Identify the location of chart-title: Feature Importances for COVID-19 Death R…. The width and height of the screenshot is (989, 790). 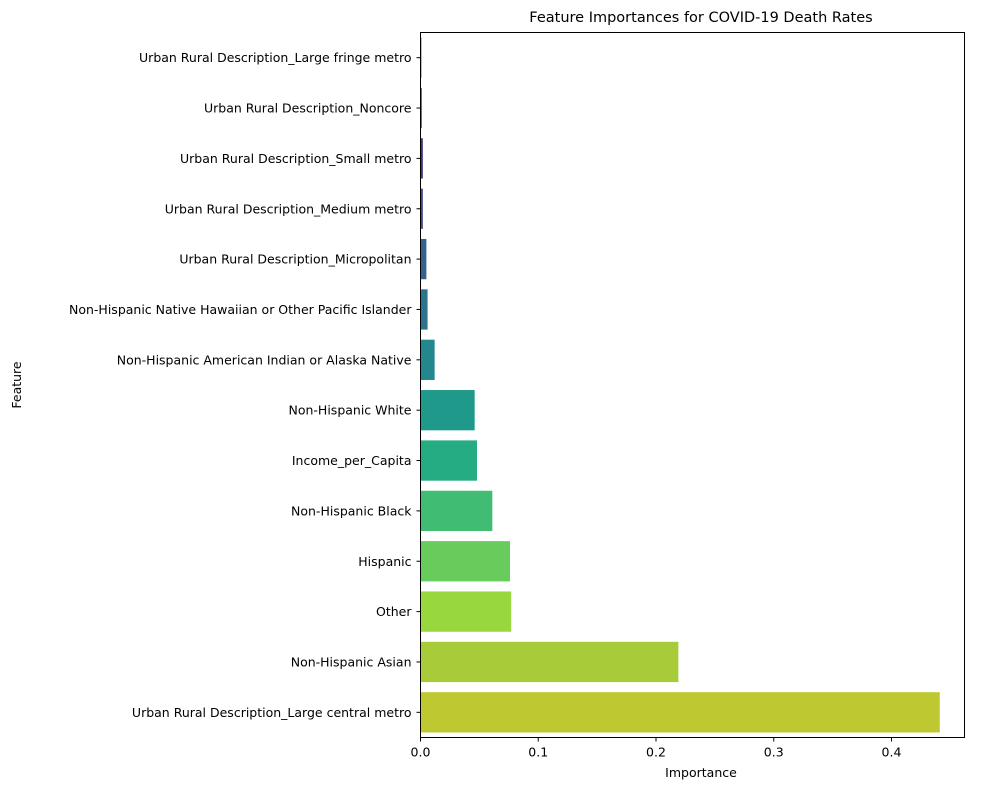
(700, 18).